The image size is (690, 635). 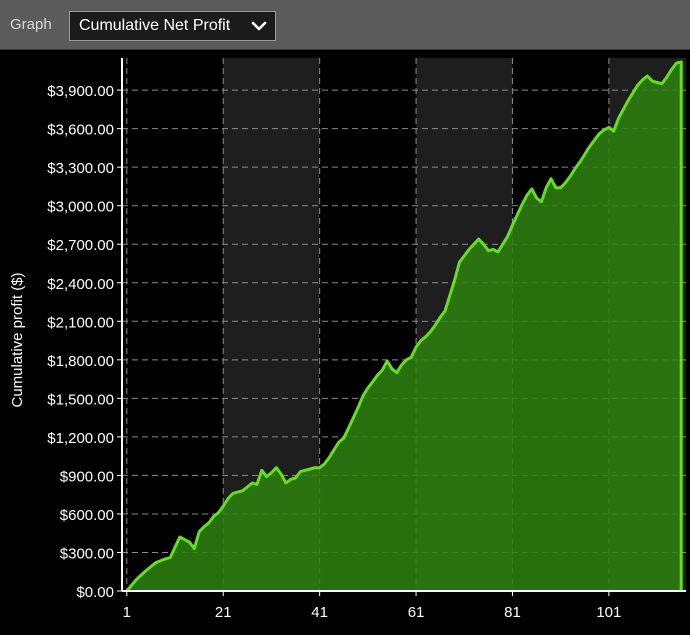 What do you see at coordinates (345, 25) in the screenshot?
I see `toolbar: Graph Cumulative Net Profit` at bounding box center [345, 25].